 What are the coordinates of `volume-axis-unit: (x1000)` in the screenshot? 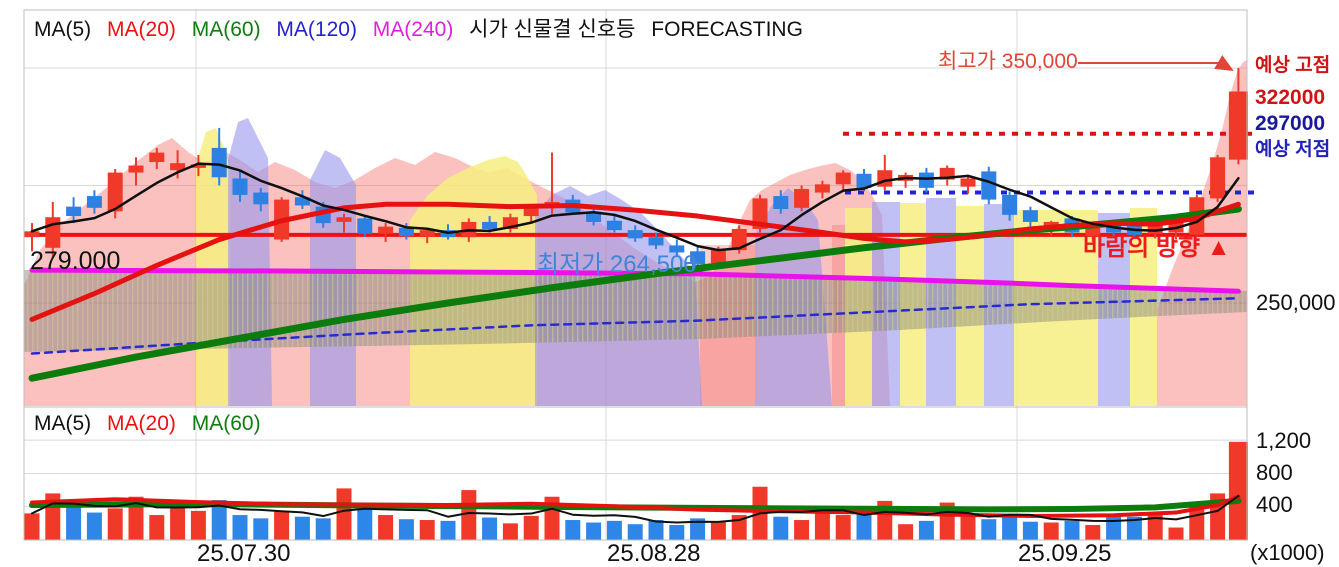 It's located at (1287, 552).